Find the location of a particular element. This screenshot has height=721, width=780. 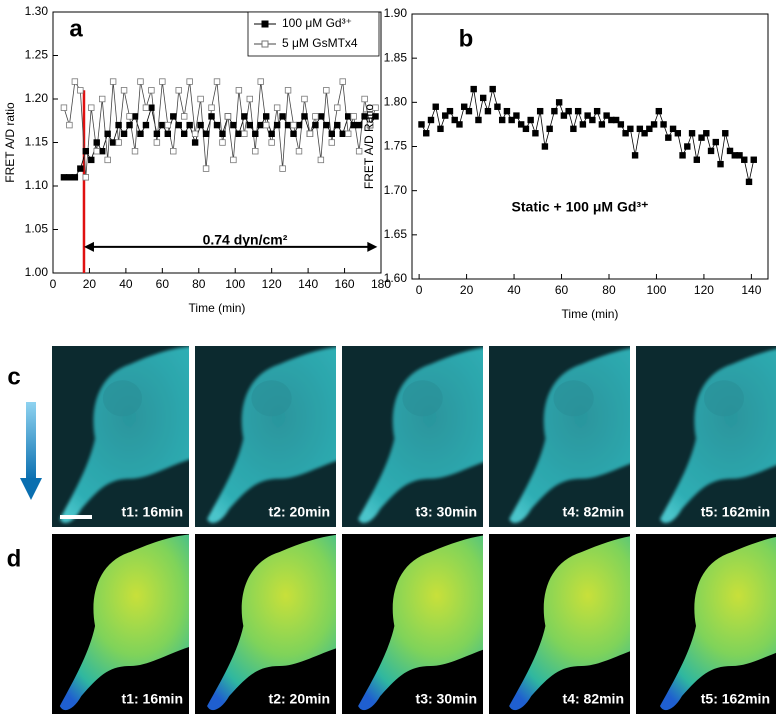

legend-marker is located at coordinates (265, 24).